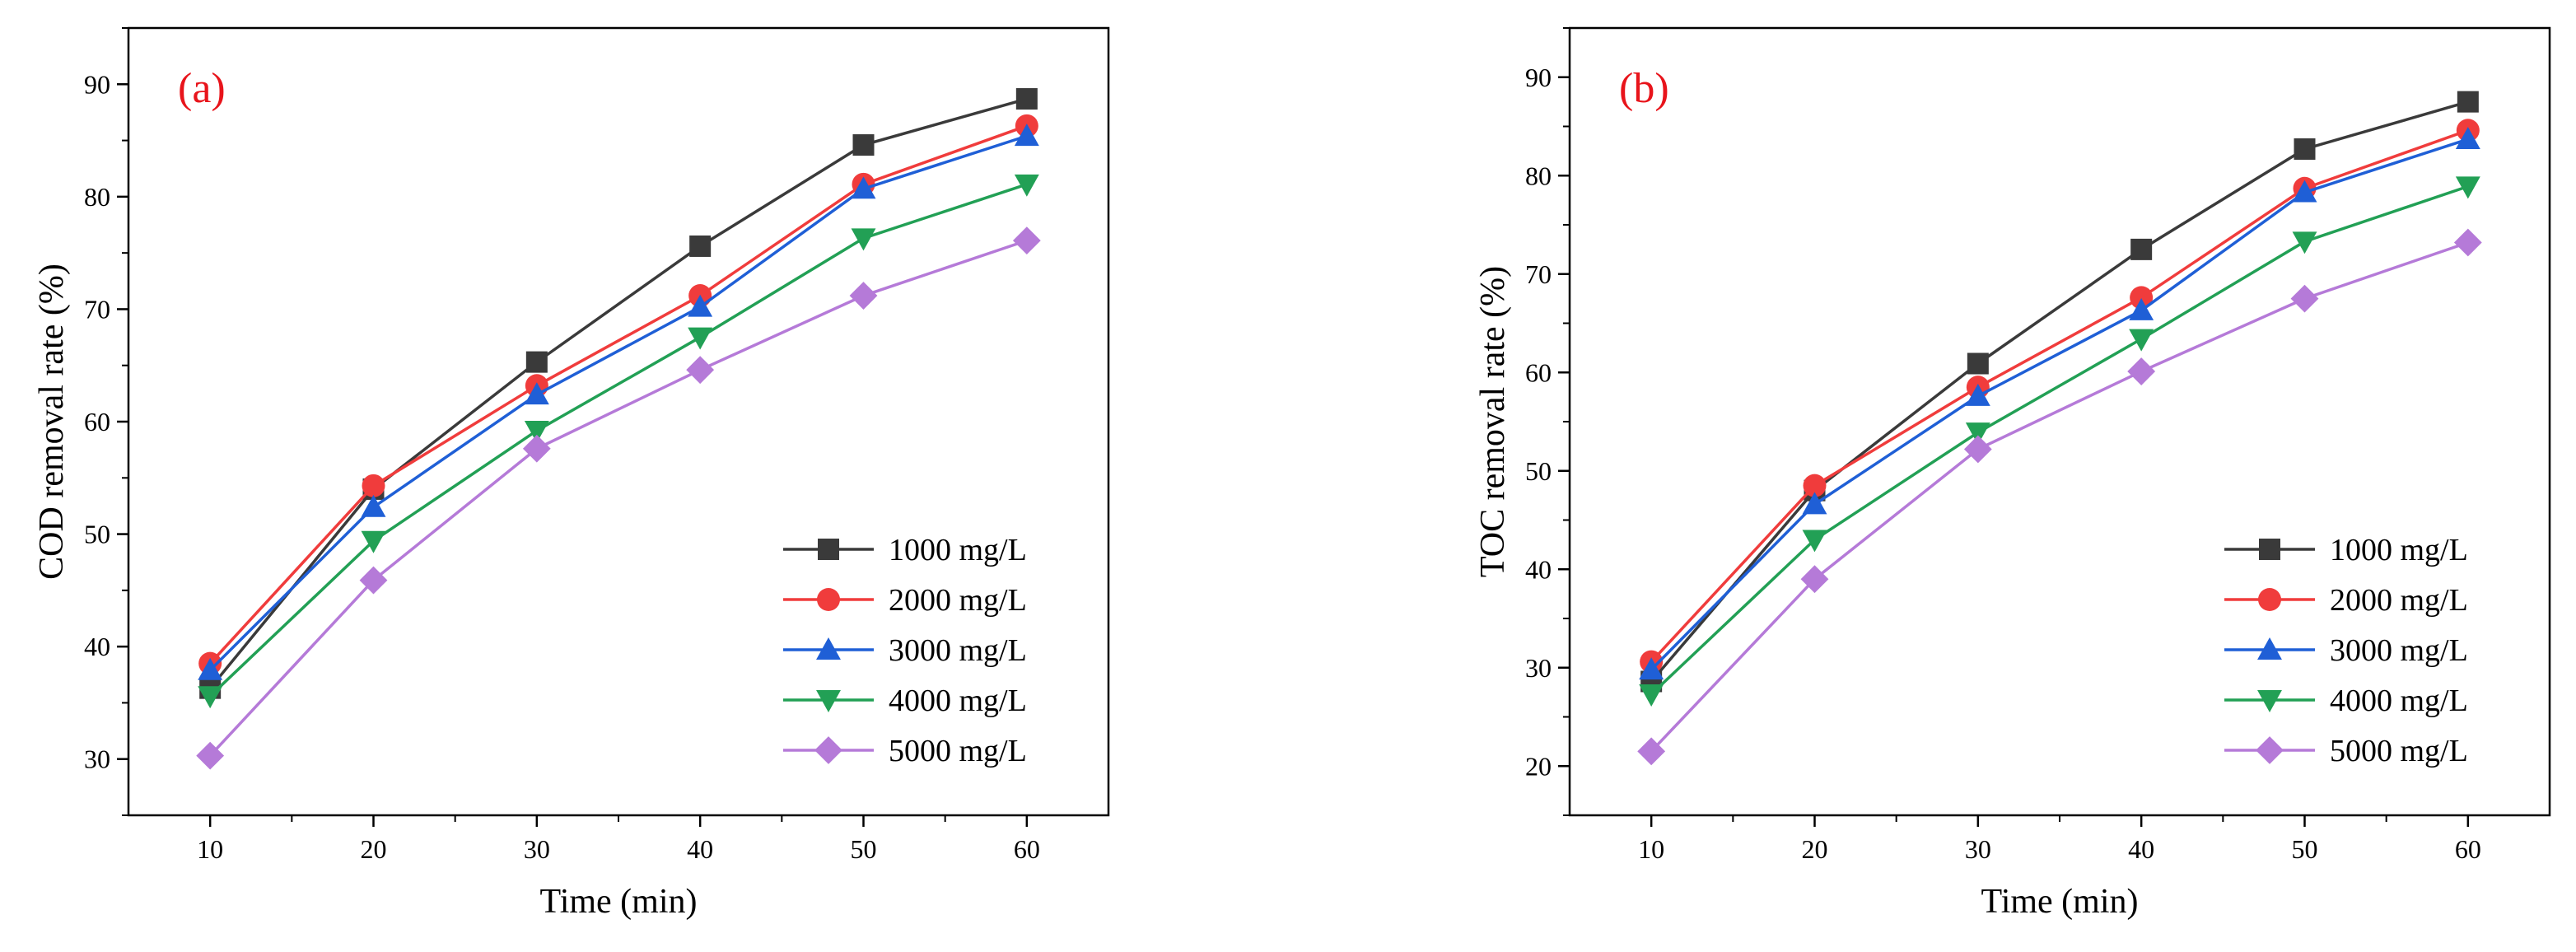 Image resolution: width=2576 pixels, height=952 pixels. What do you see at coordinates (2305, 849) in the screenshot?
I see `x-tick-label: 50` at bounding box center [2305, 849].